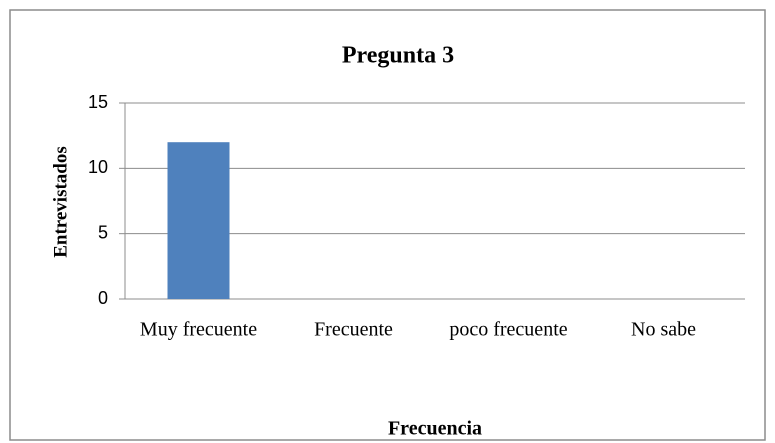 This screenshot has width=775, height=443. What do you see at coordinates (60, 202) in the screenshot?
I see `y-axis-label: Entrevistados` at bounding box center [60, 202].